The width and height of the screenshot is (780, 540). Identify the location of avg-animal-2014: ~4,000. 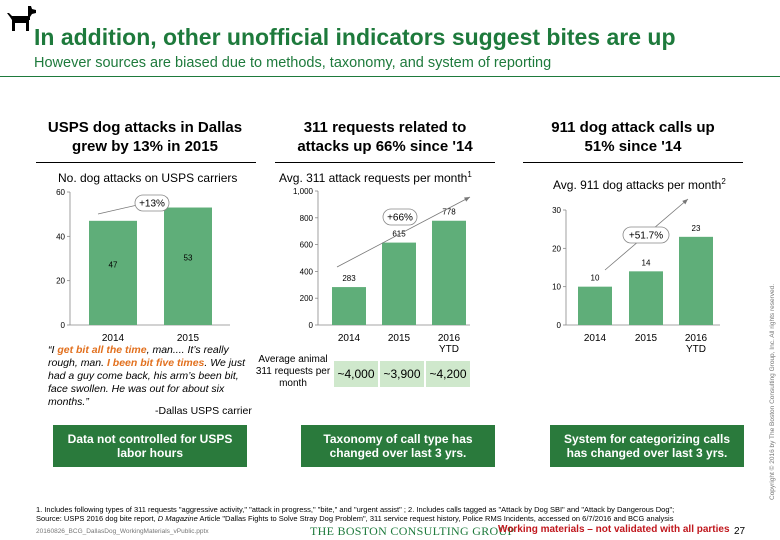
(356, 374).